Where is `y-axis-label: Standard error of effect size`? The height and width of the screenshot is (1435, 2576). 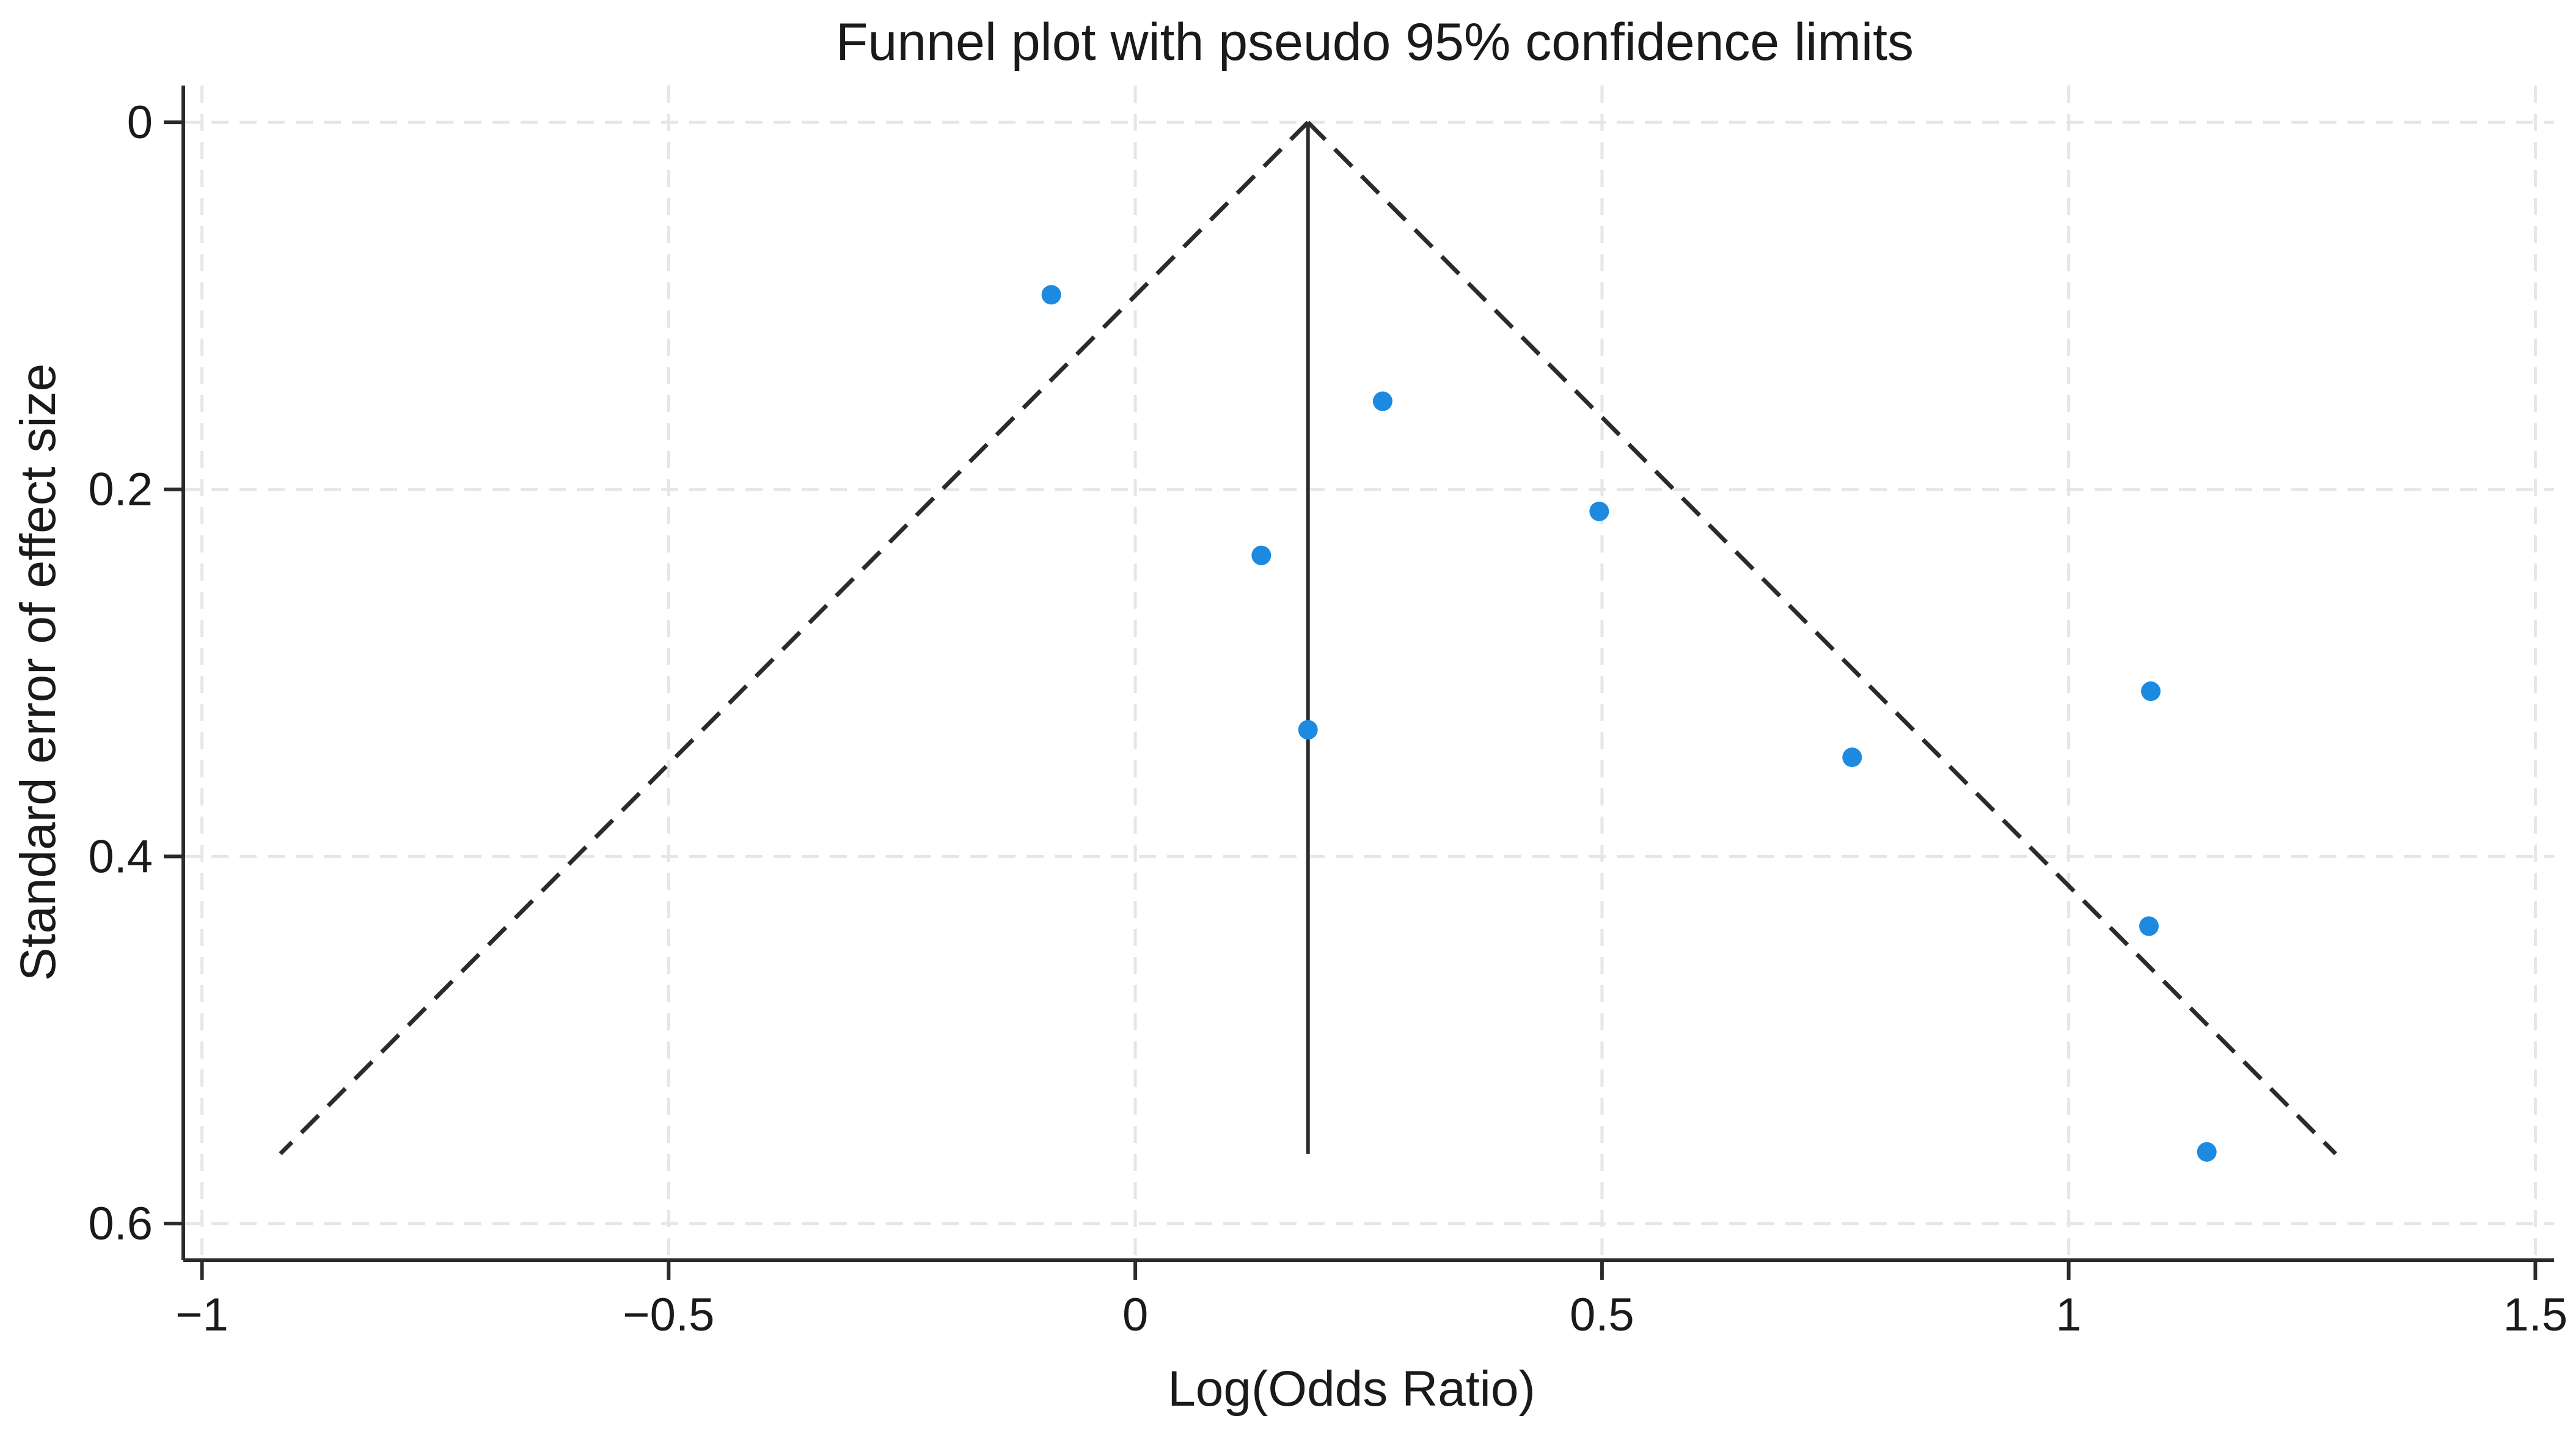
y-axis-label: Standard error of effect size is located at coordinates (38, 672).